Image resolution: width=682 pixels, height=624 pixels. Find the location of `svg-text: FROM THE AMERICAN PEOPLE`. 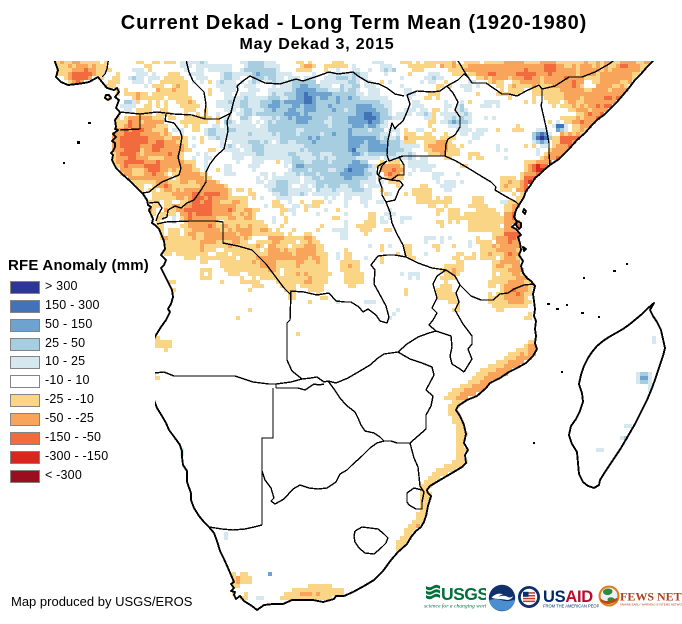

svg-text: FROM THE AMERICAN PEOPLE is located at coordinates (571, 606).